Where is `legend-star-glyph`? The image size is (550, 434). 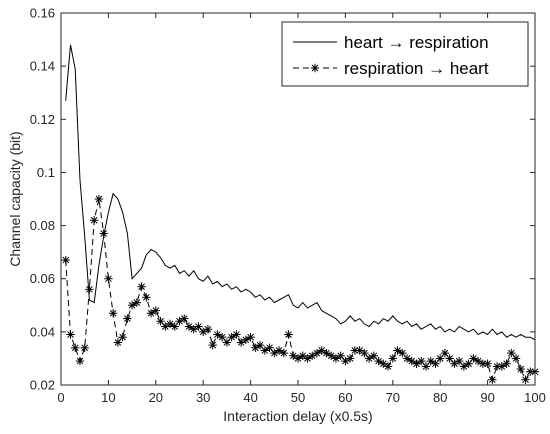 legend-star-glyph is located at coordinates (315, 68).